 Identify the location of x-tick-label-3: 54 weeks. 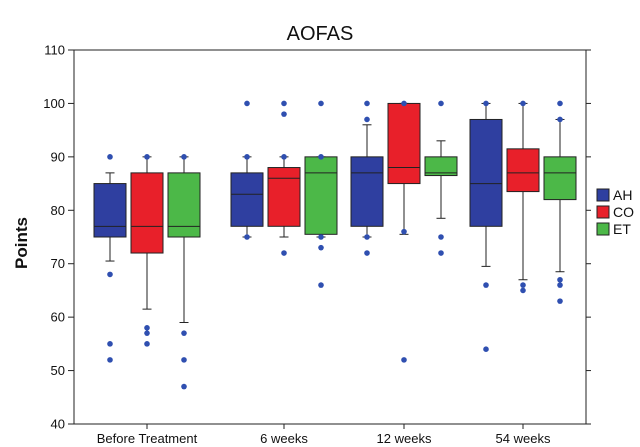
(523, 438).